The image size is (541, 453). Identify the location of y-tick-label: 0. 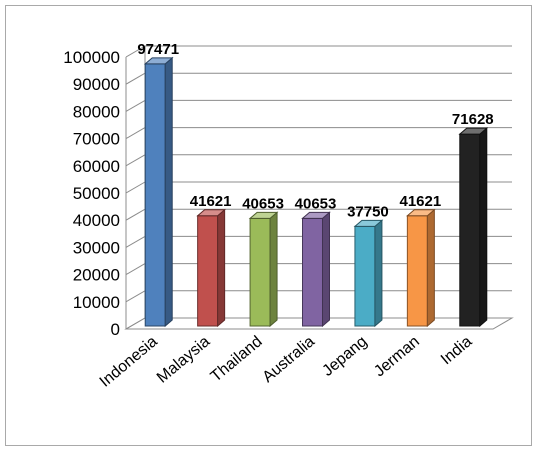
(115, 329).